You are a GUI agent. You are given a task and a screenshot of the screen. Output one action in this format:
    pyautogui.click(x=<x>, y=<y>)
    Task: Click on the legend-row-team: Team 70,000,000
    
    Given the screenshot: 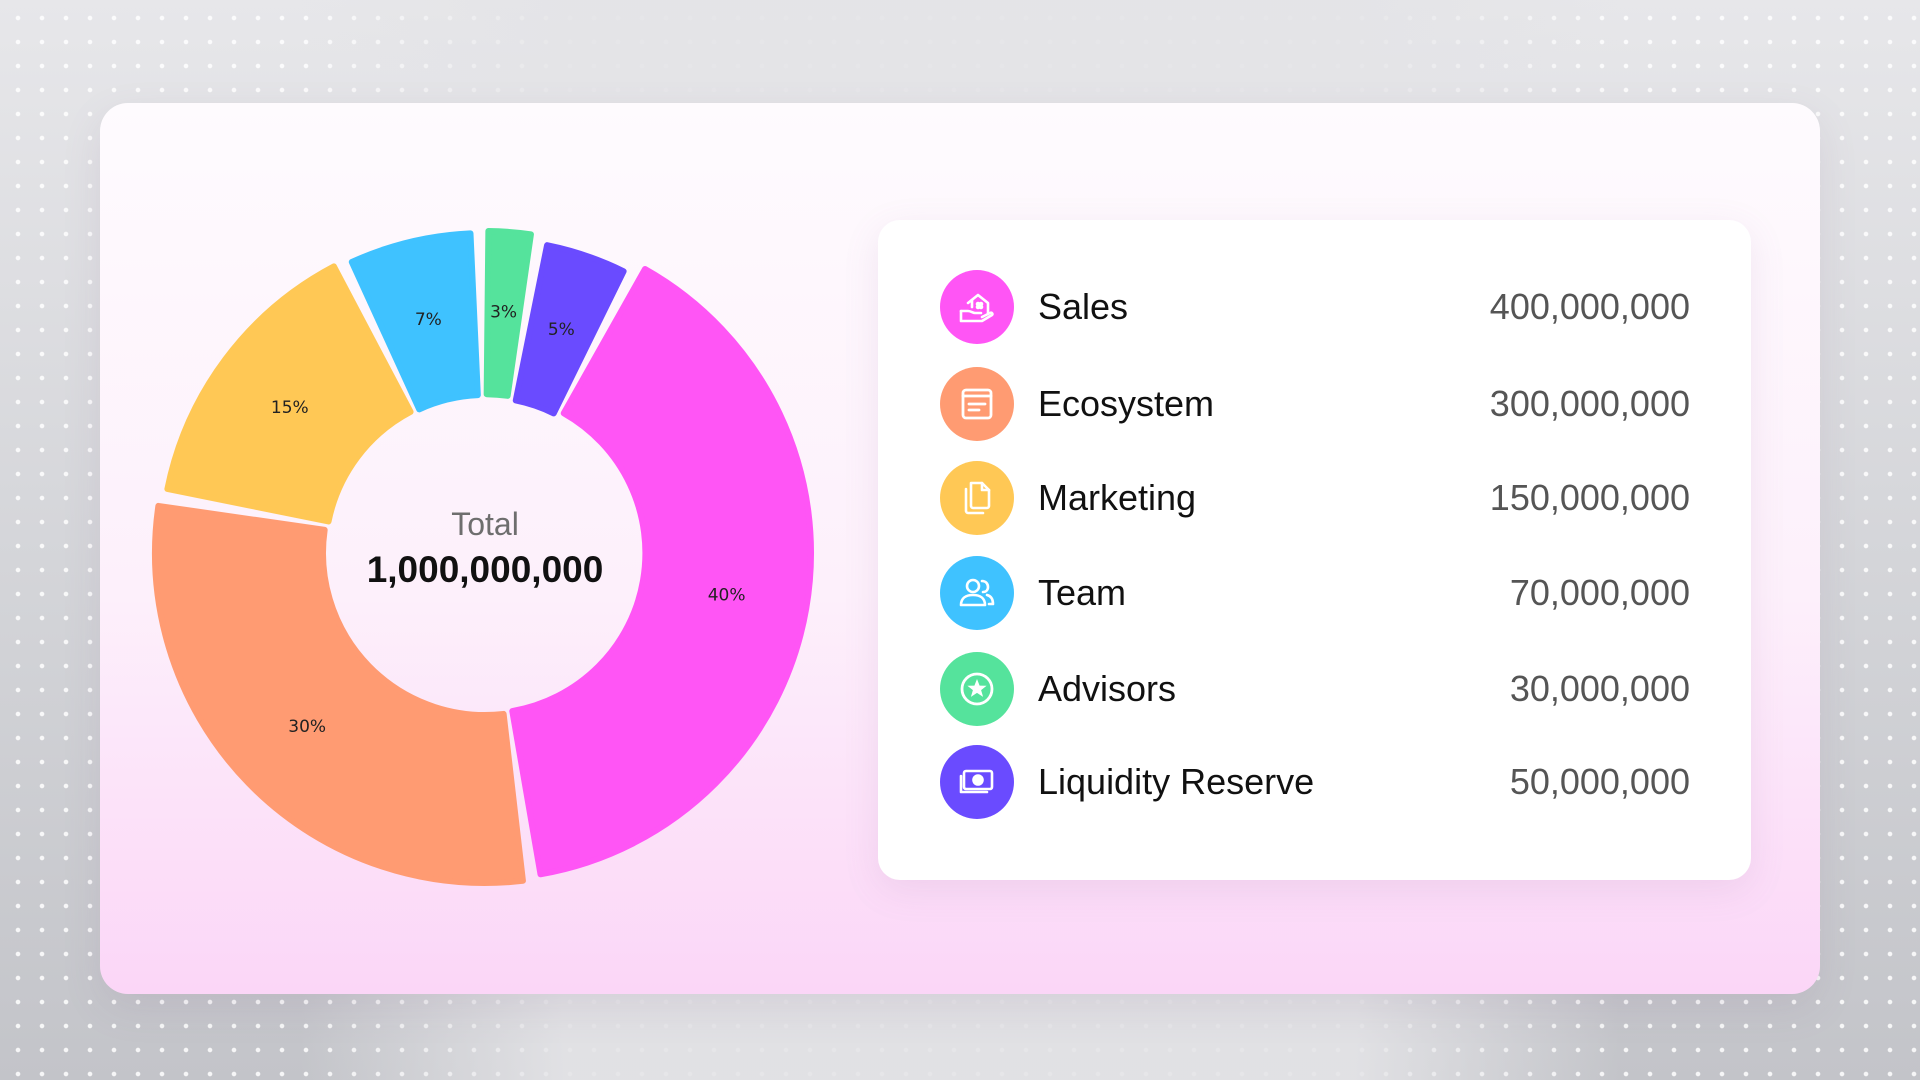 What is the action you would take?
    pyautogui.click(x=1315, y=593)
    